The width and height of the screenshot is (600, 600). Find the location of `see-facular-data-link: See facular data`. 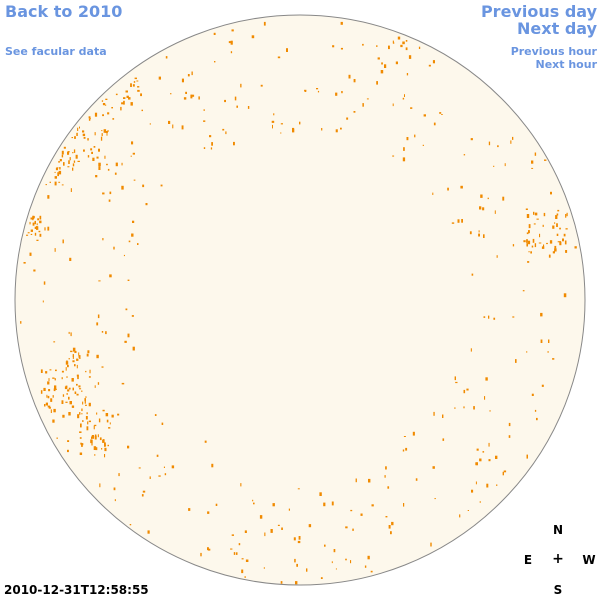

see-facular-data-link: See facular data is located at coordinates (56, 51).